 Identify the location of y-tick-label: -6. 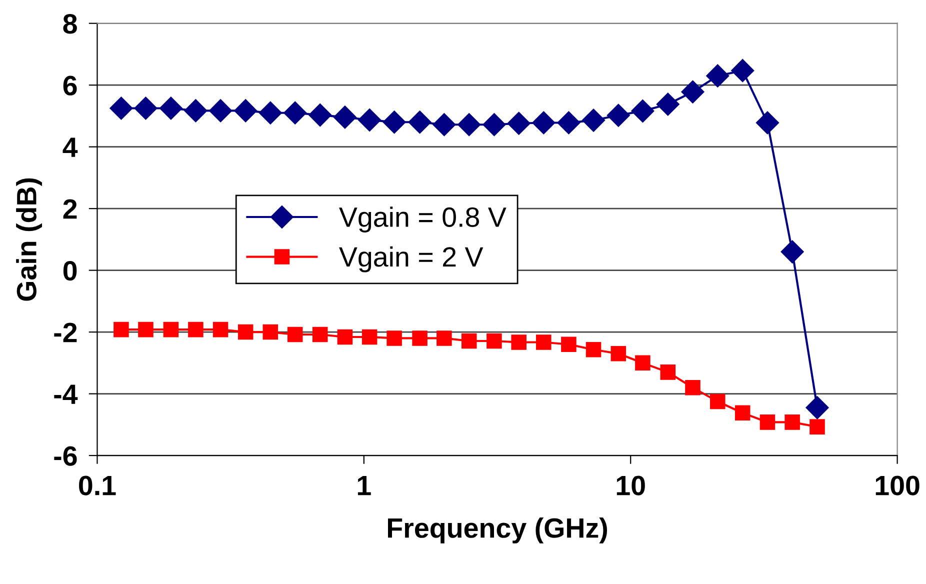
(65, 456).